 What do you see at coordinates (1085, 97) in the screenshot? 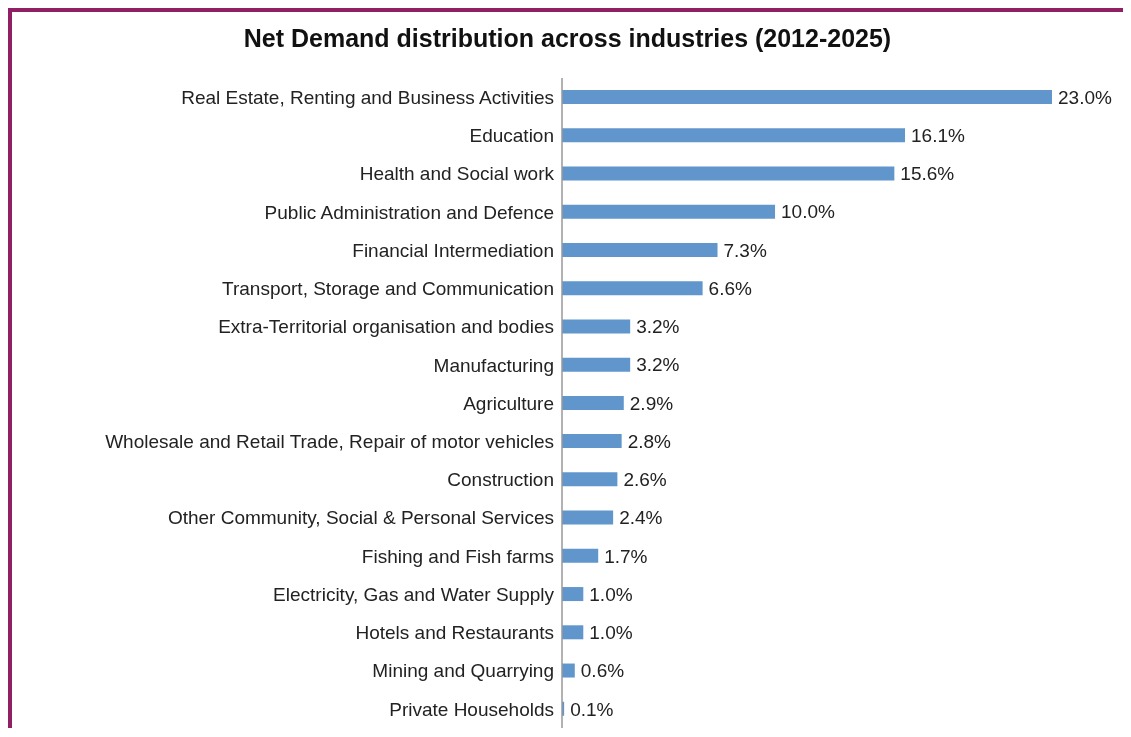
I see `data-label: 23.0%` at bounding box center [1085, 97].